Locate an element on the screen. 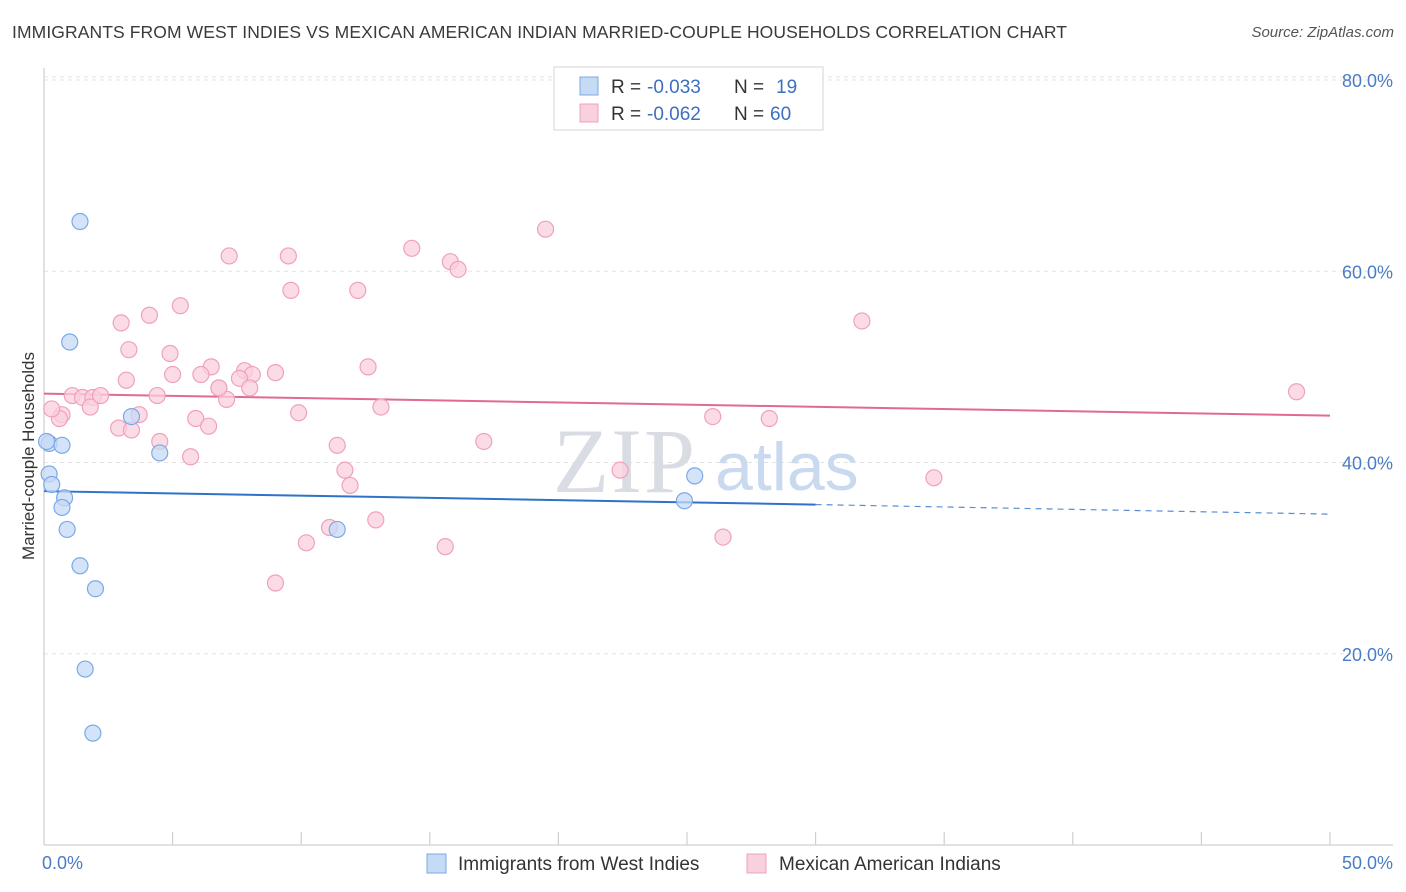 This screenshot has height=892, width=1406. x-tick-label-left: 0.0% is located at coordinates (62, 863).